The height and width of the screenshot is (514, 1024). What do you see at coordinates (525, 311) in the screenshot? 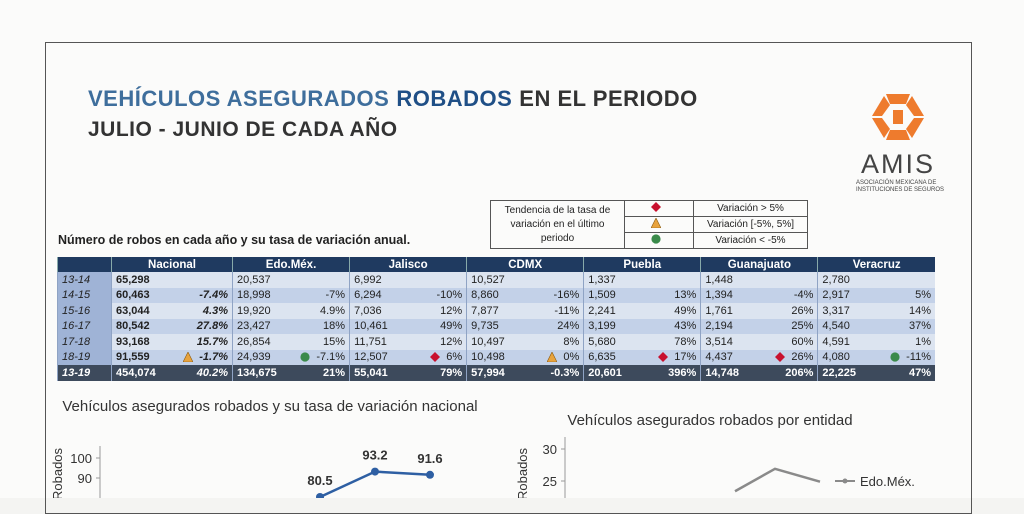
I see `table-cell: 7,877 -11%` at bounding box center [525, 311].